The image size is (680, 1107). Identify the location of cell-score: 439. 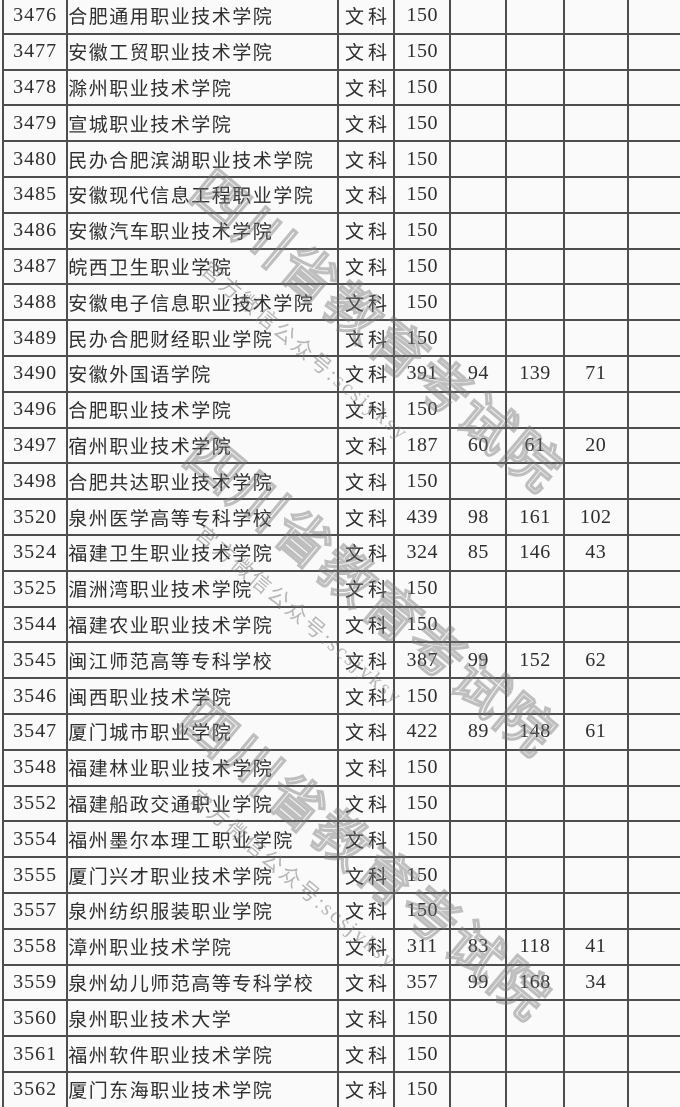
(422, 517).